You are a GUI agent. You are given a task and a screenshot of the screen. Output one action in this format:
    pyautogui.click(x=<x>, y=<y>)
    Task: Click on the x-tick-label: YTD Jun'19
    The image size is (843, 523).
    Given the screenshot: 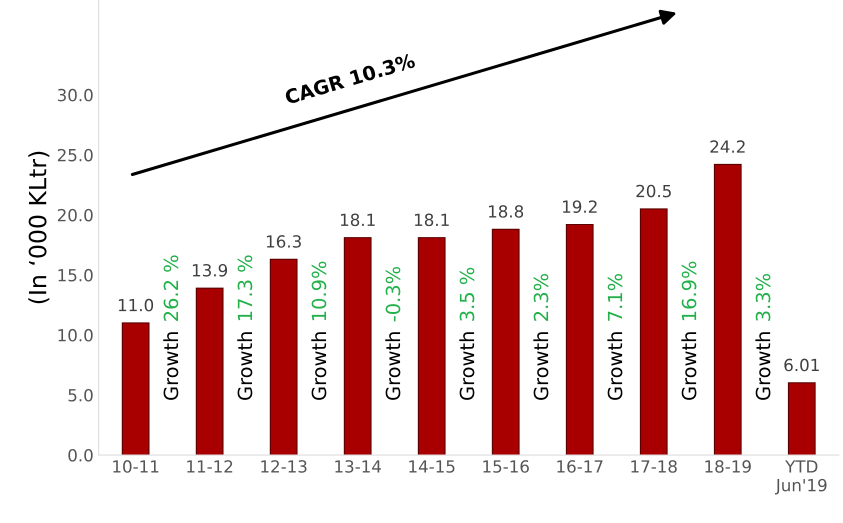 What is the action you would take?
    pyautogui.click(x=801, y=477)
    